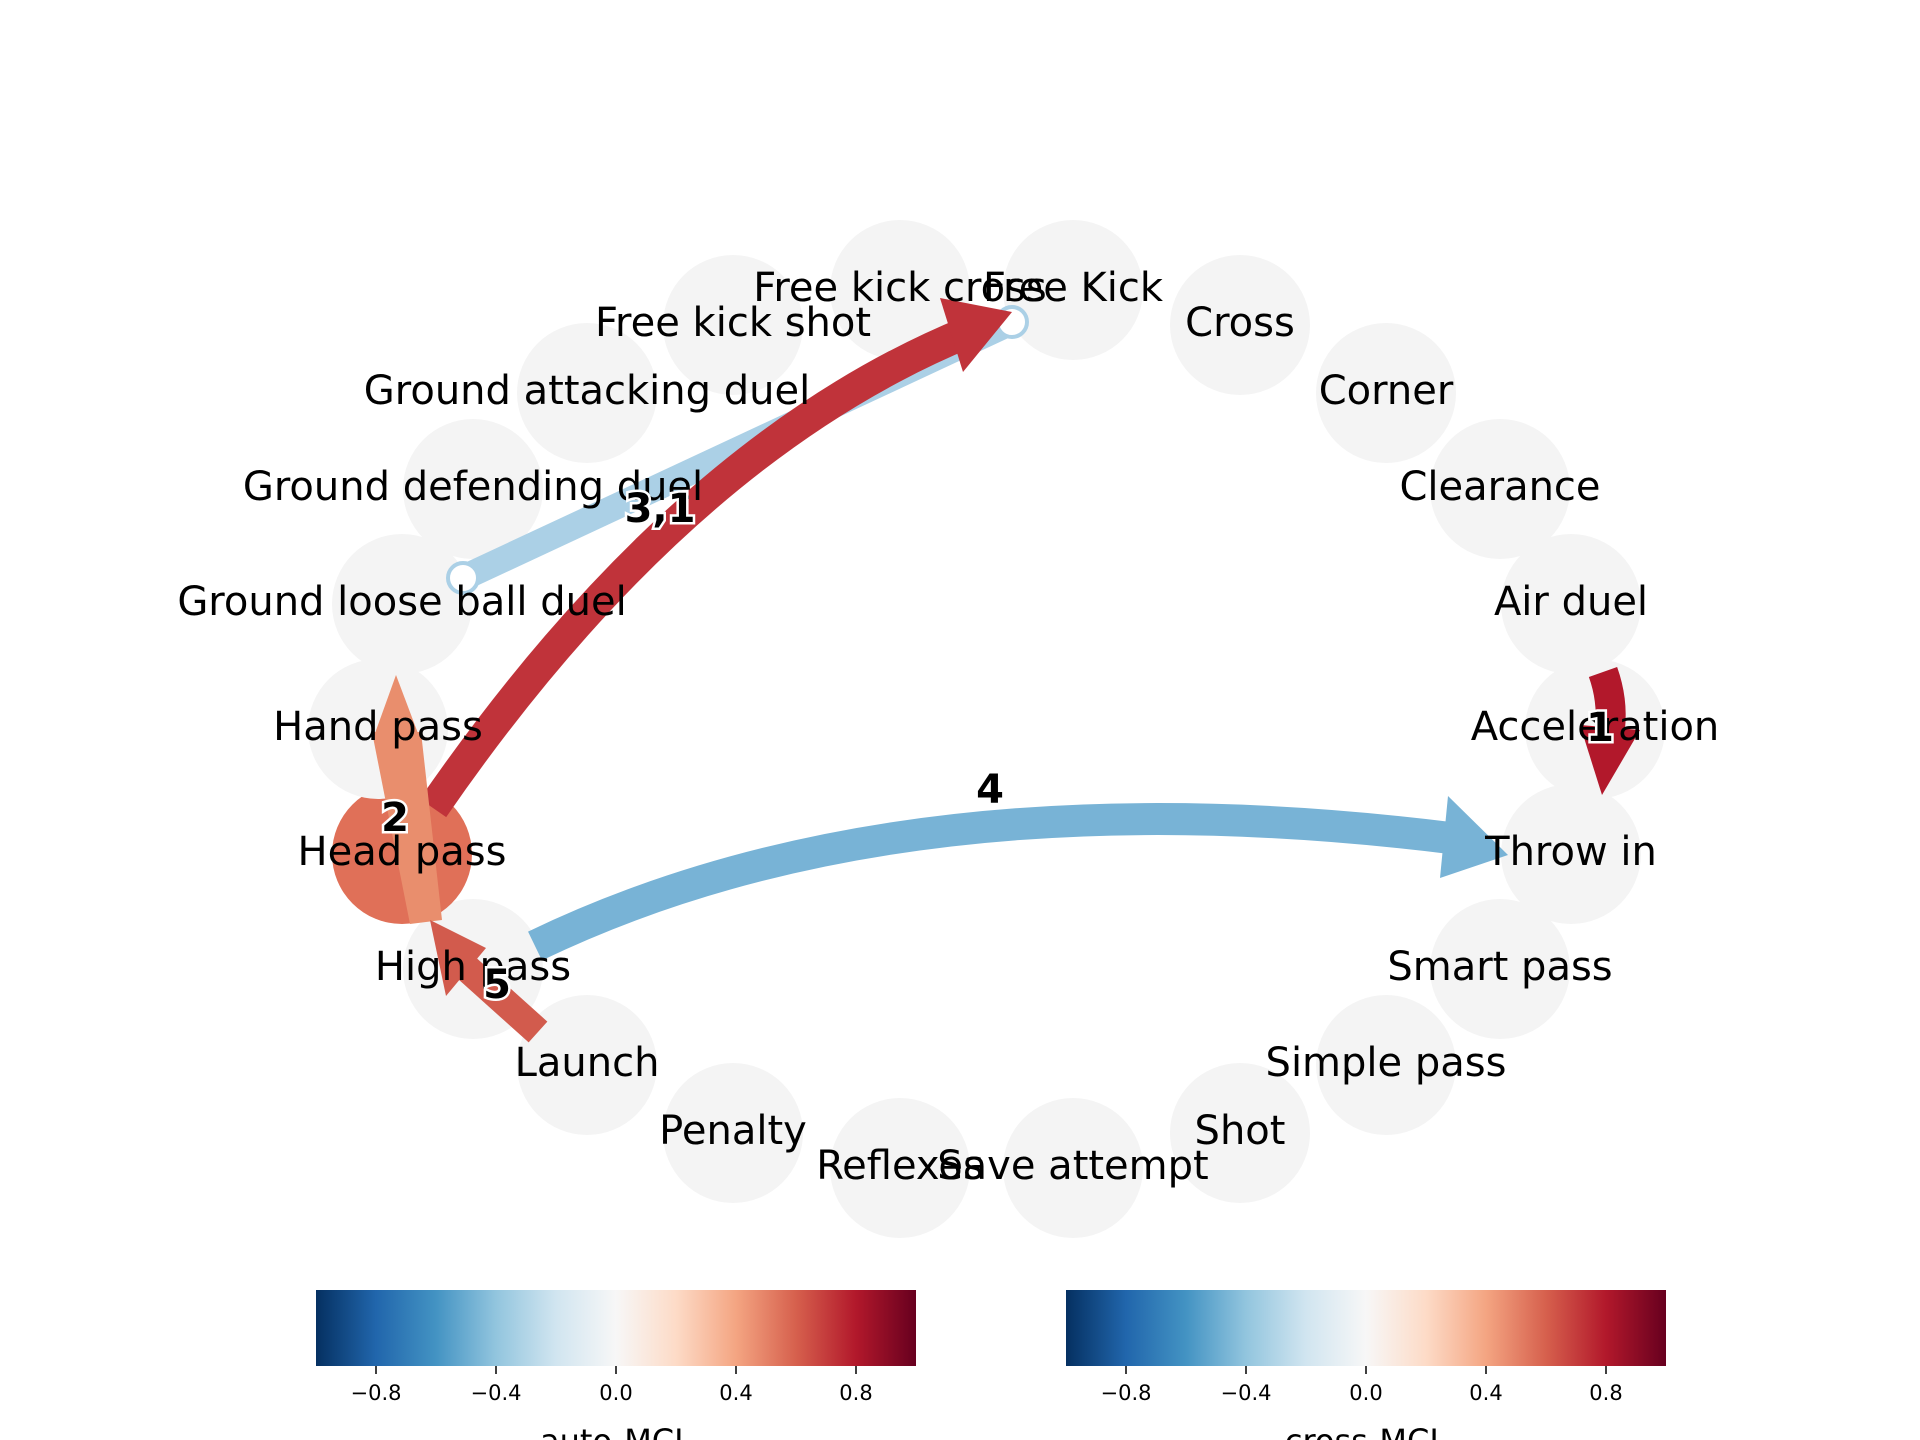 The image size is (1920, 1440). What do you see at coordinates (1246, 1393) in the screenshot?
I see `colorbar-cross-mcl-tick-label: −0.4` at bounding box center [1246, 1393].